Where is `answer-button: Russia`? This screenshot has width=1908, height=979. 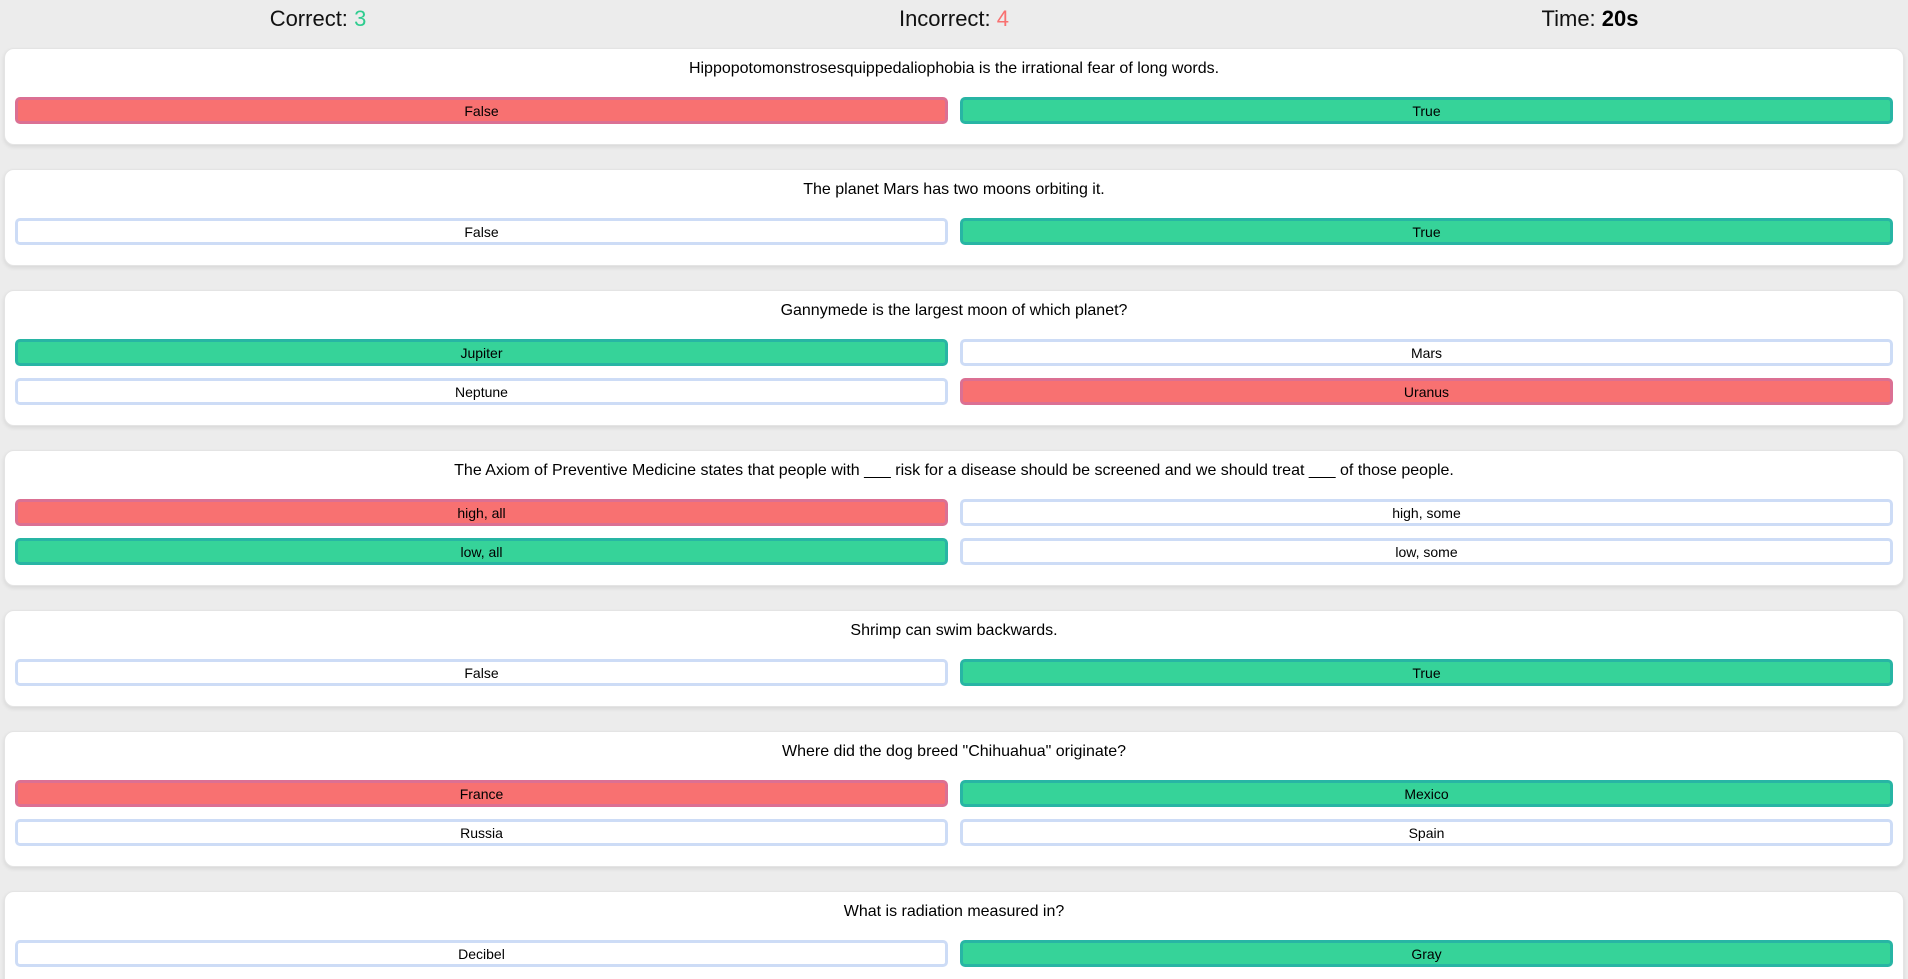 answer-button: Russia is located at coordinates (481, 832).